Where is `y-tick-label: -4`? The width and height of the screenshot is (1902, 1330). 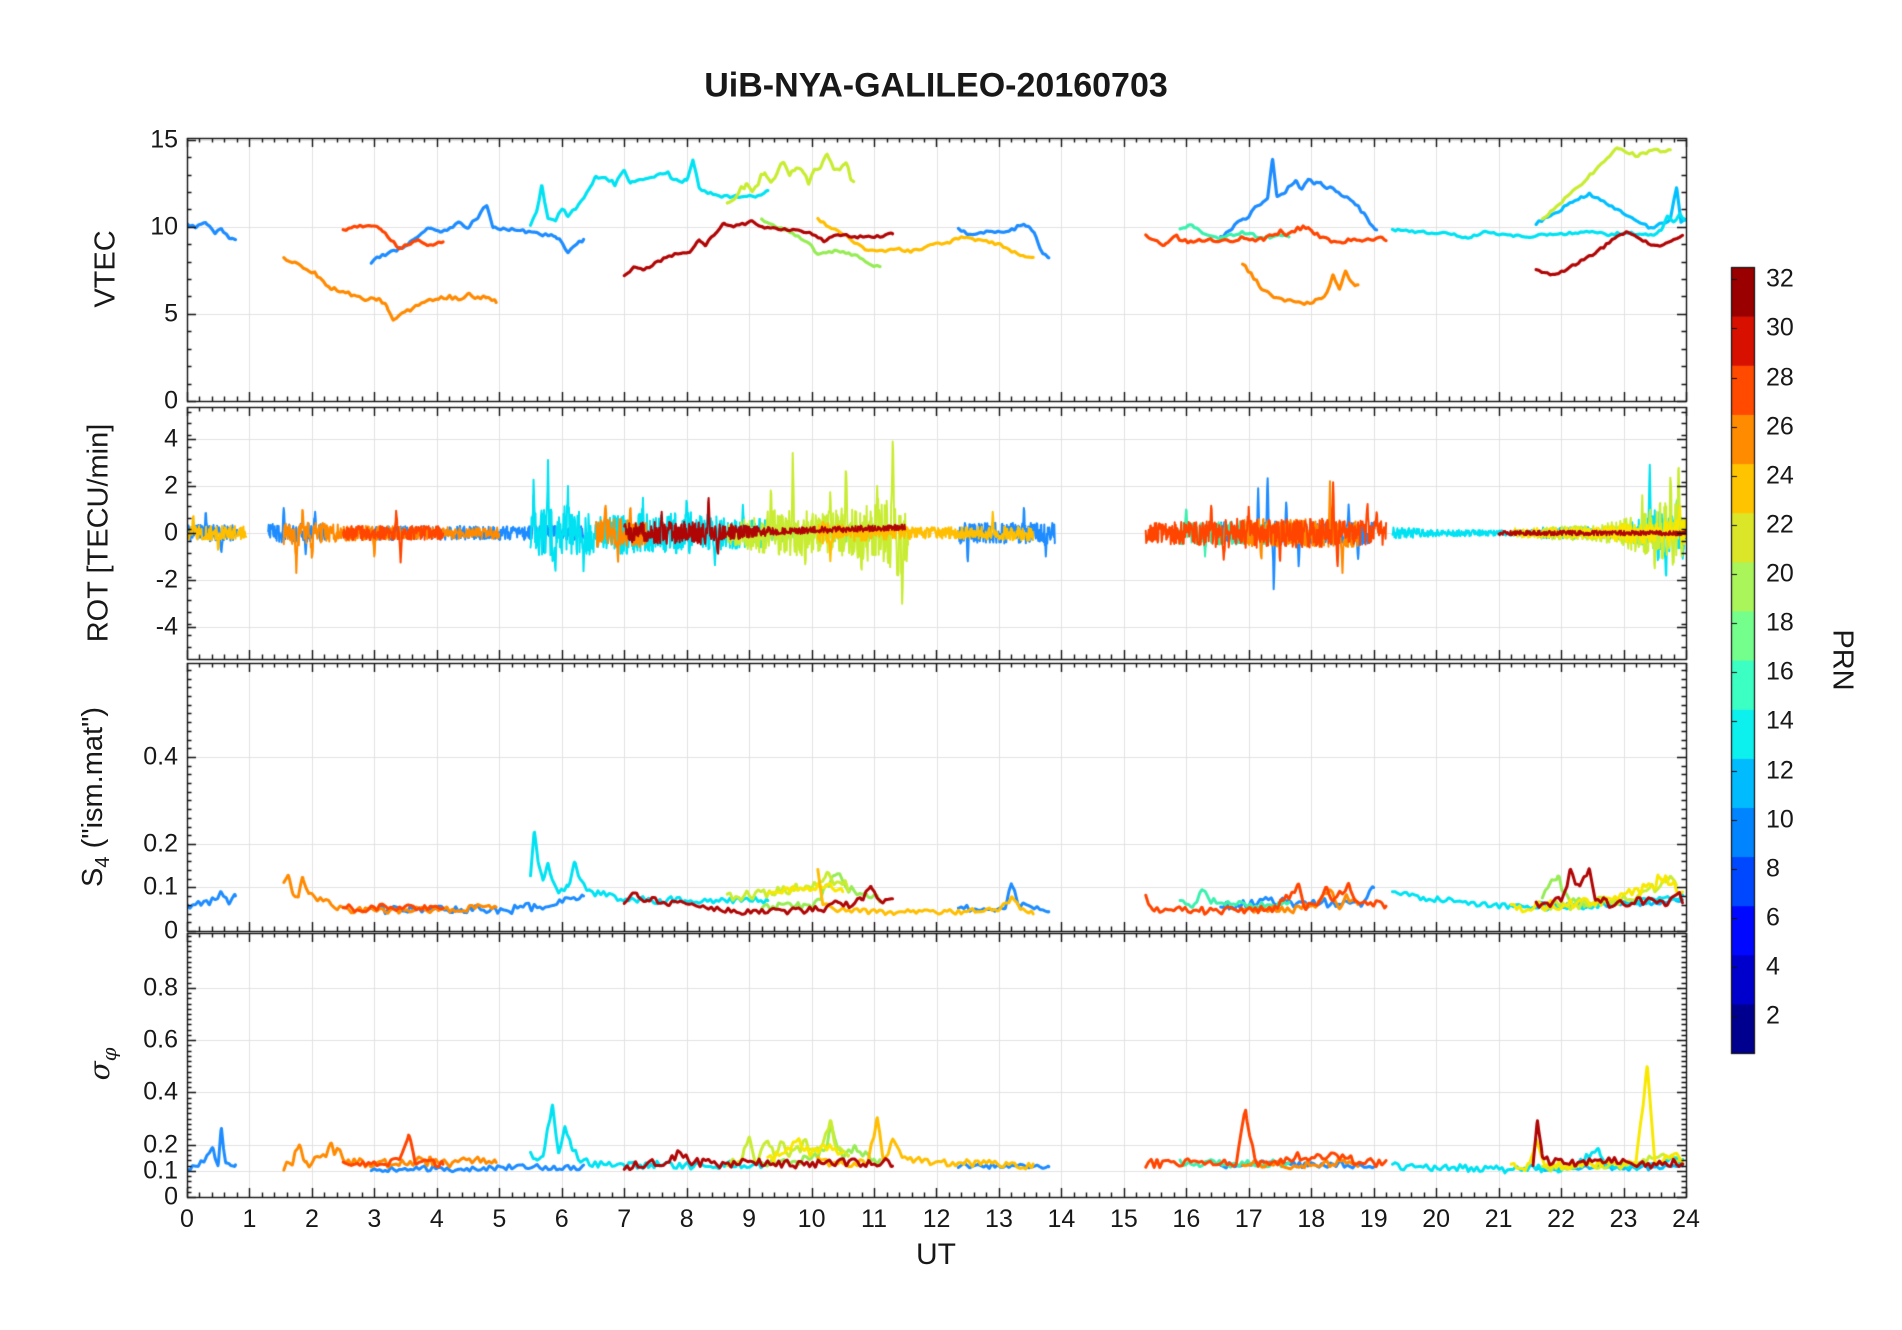 y-tick-label: -4 is located at coordinates (166, 626).